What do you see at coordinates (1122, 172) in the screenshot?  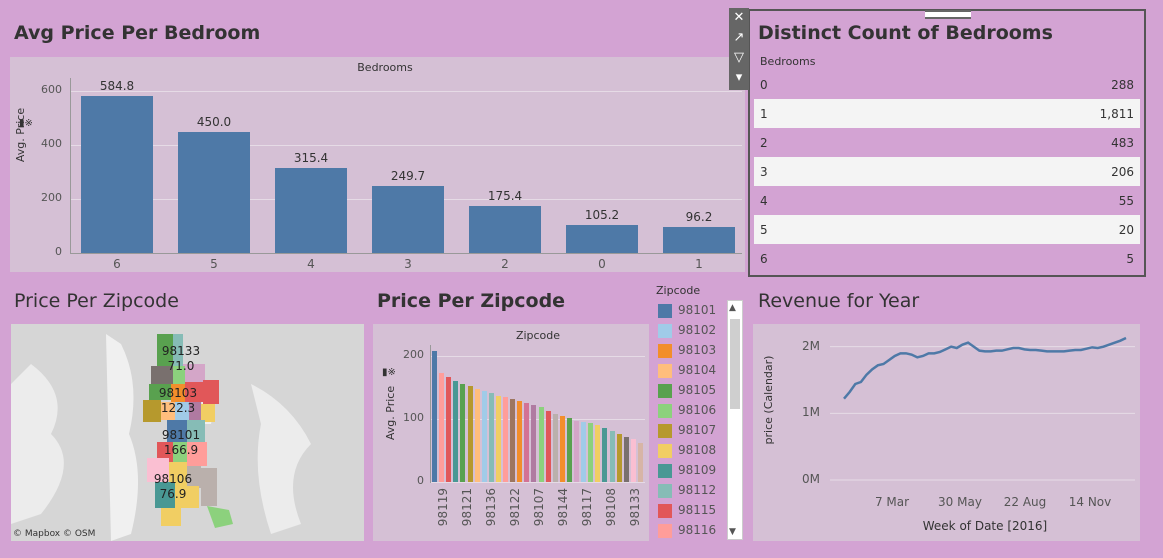 I see `count-cell: 206` at bounding box center [1122, 172].